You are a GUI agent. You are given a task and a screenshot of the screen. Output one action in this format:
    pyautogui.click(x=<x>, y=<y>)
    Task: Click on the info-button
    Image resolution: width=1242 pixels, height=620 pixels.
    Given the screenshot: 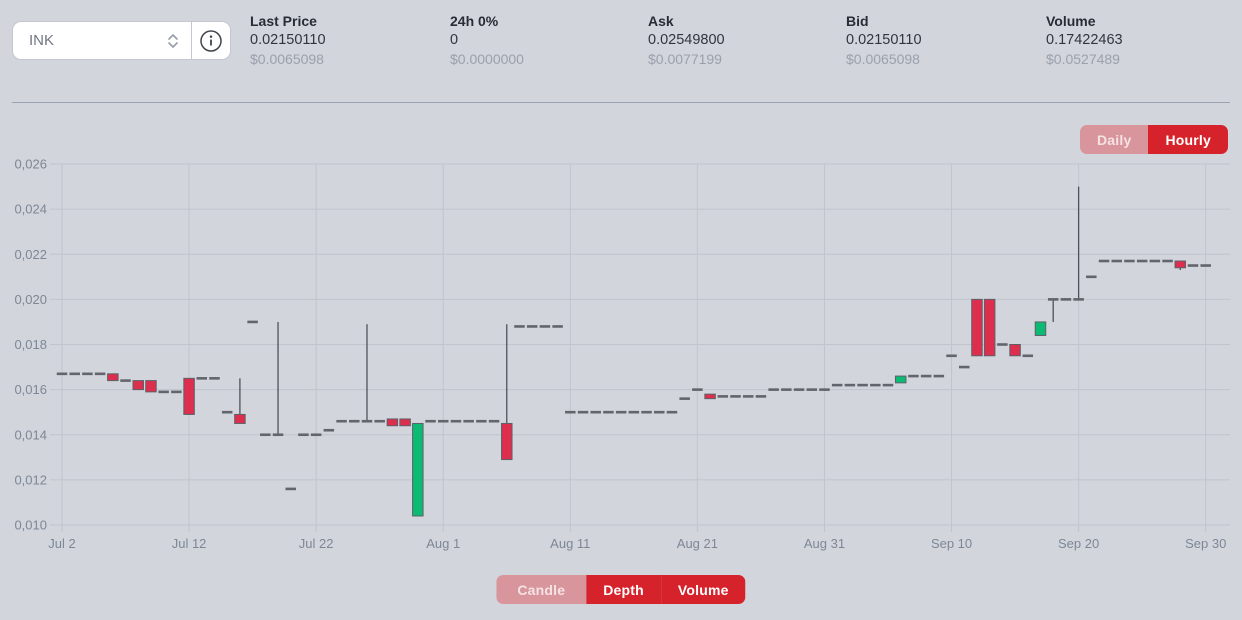 What is the action you would take?
    pyautogui.click(x=211, y=40)
    